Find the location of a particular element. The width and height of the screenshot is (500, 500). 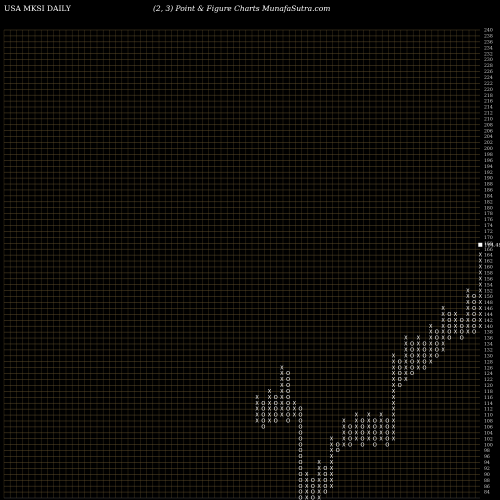

y-tick-label: 158 is located at coordinates (488, 273).